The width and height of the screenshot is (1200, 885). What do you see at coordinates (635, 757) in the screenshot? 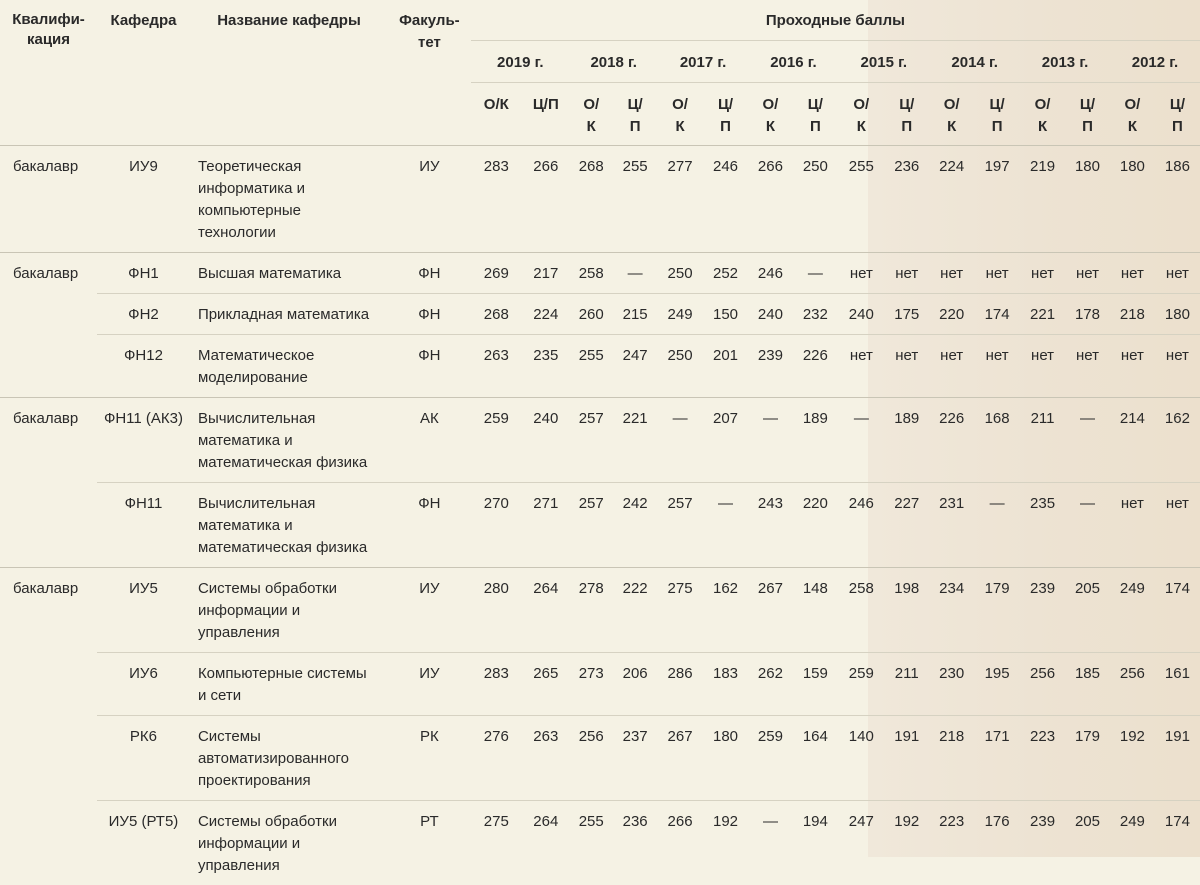
I see `score-cell: 237` at bounding box center [635, 757].